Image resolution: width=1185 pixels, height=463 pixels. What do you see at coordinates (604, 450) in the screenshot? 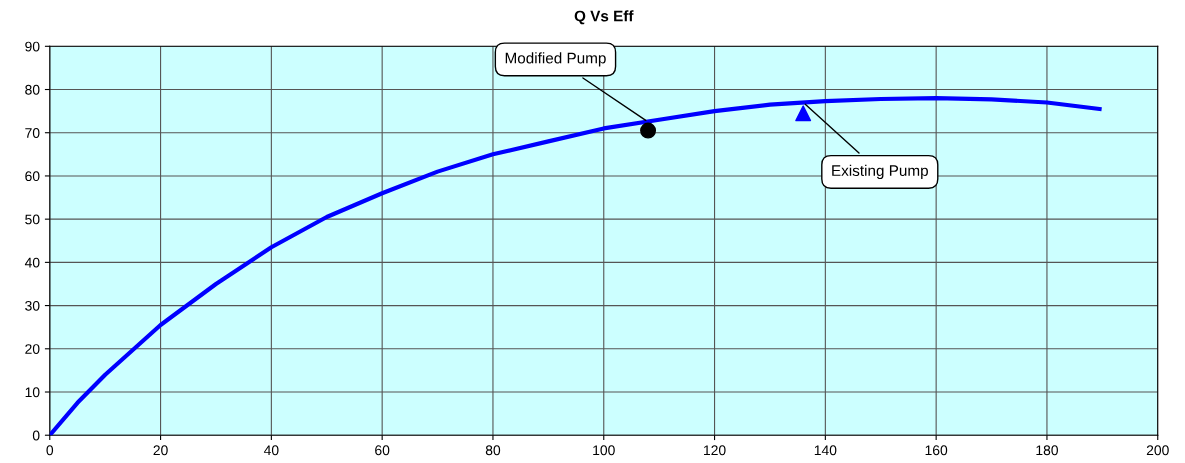
I see `x-tick-label: 100` at bounding box center [604, 450].